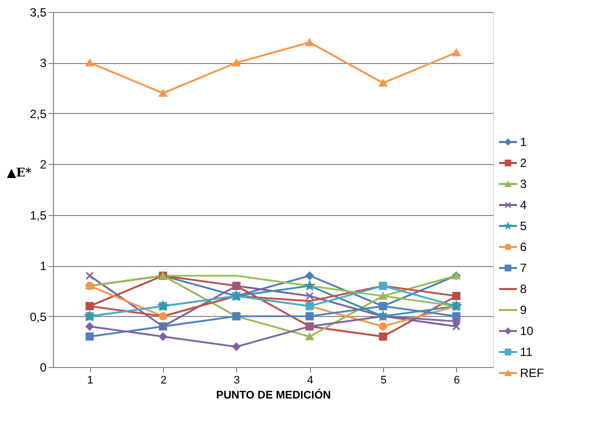  I want to click on y-tick-label: 1,5, so click(38, 215).